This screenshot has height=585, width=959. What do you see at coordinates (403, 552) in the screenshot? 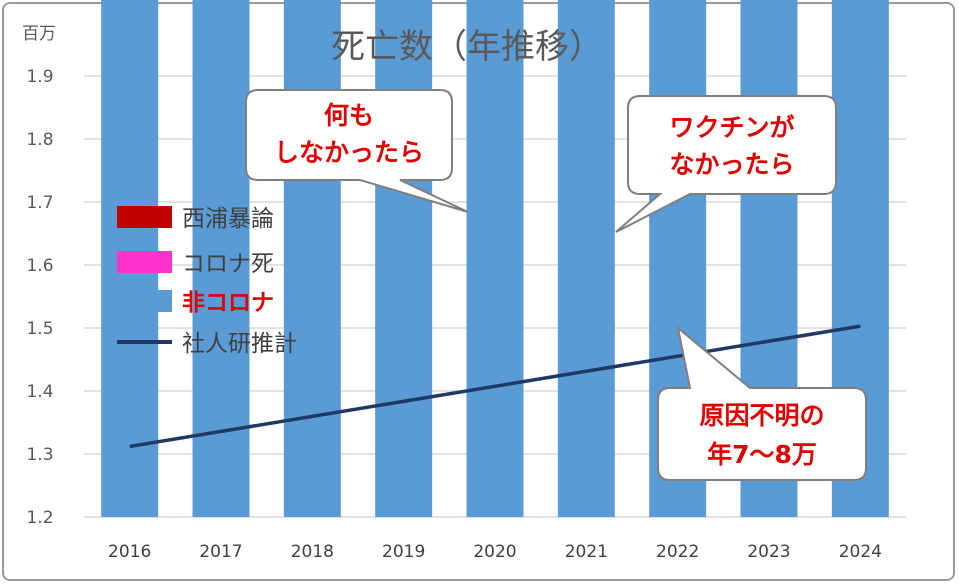
I see `x-tick-label: 2019` at bounding box center [403, 552].